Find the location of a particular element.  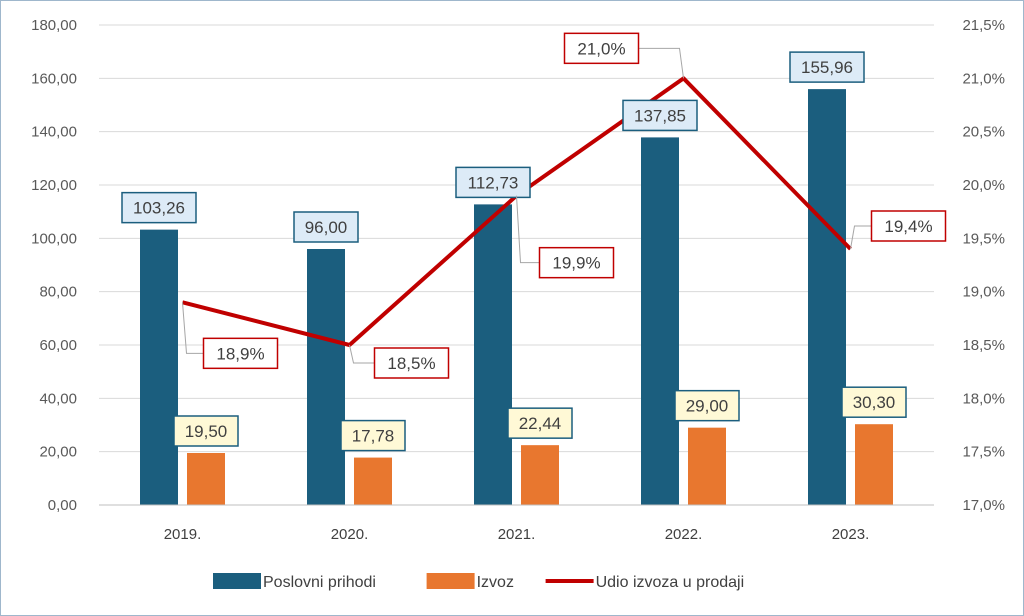

x-tick-label: 2021. is located at coordinates (517, 534).